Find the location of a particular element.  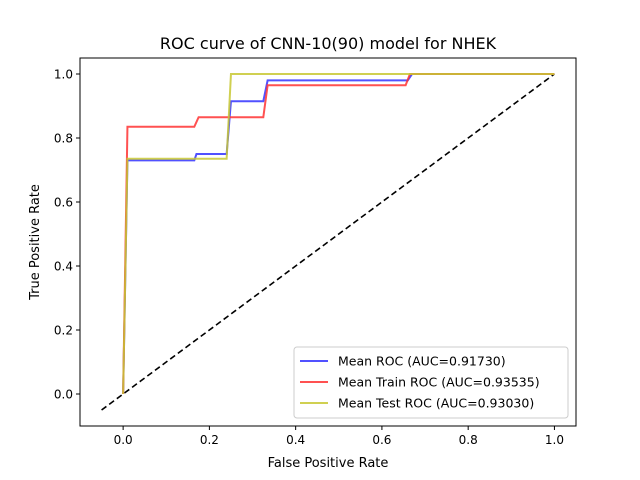

y-tick-label: 0.2 is located at coordinates (63, 331).